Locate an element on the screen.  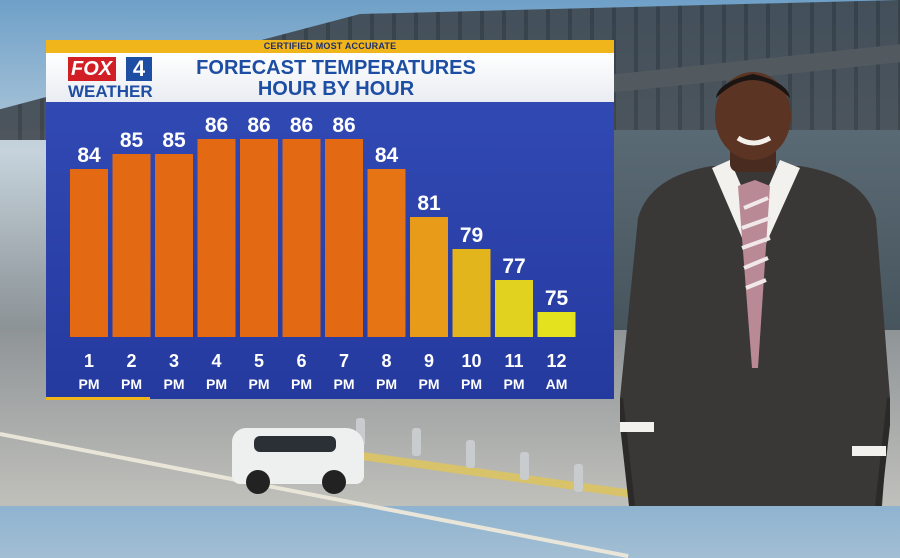
data-label-7: 86 is located at coordinates (343, 125).